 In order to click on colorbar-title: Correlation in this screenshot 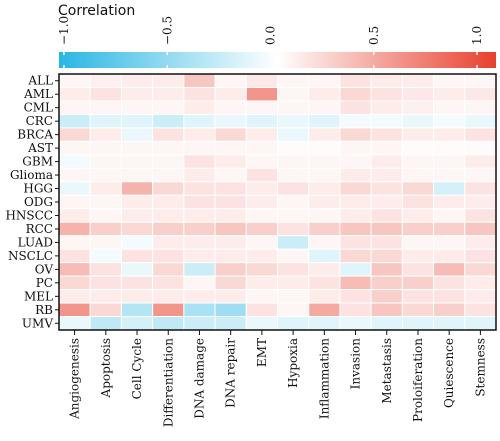, I will do `click(96, 11)`.